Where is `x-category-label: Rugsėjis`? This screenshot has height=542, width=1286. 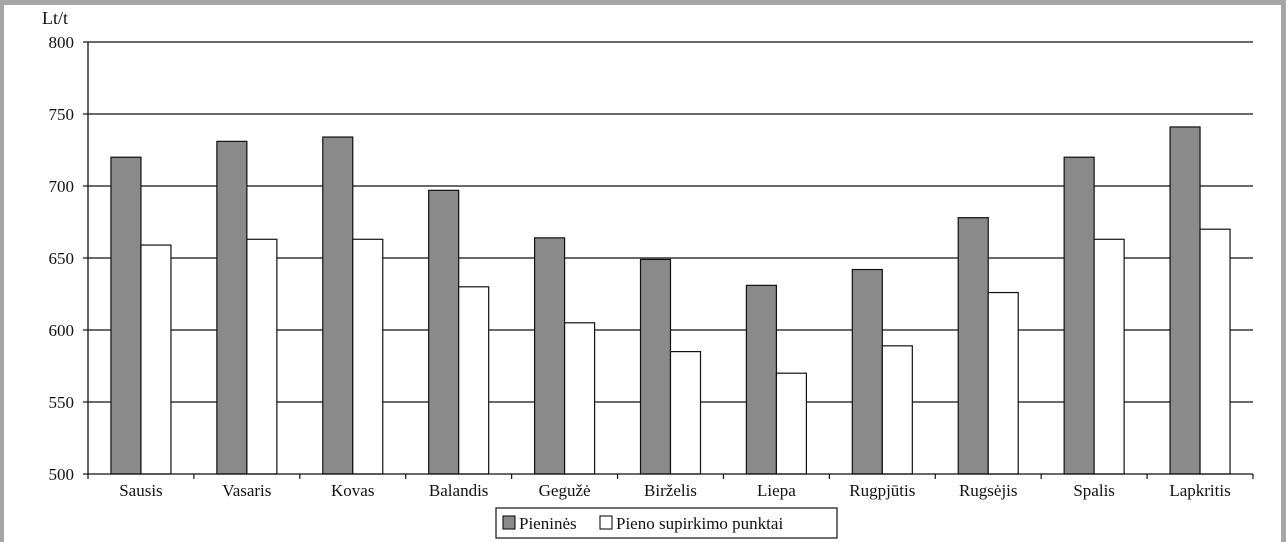 x-category-label: Rugsėjis is located at coordinates (988, 490).